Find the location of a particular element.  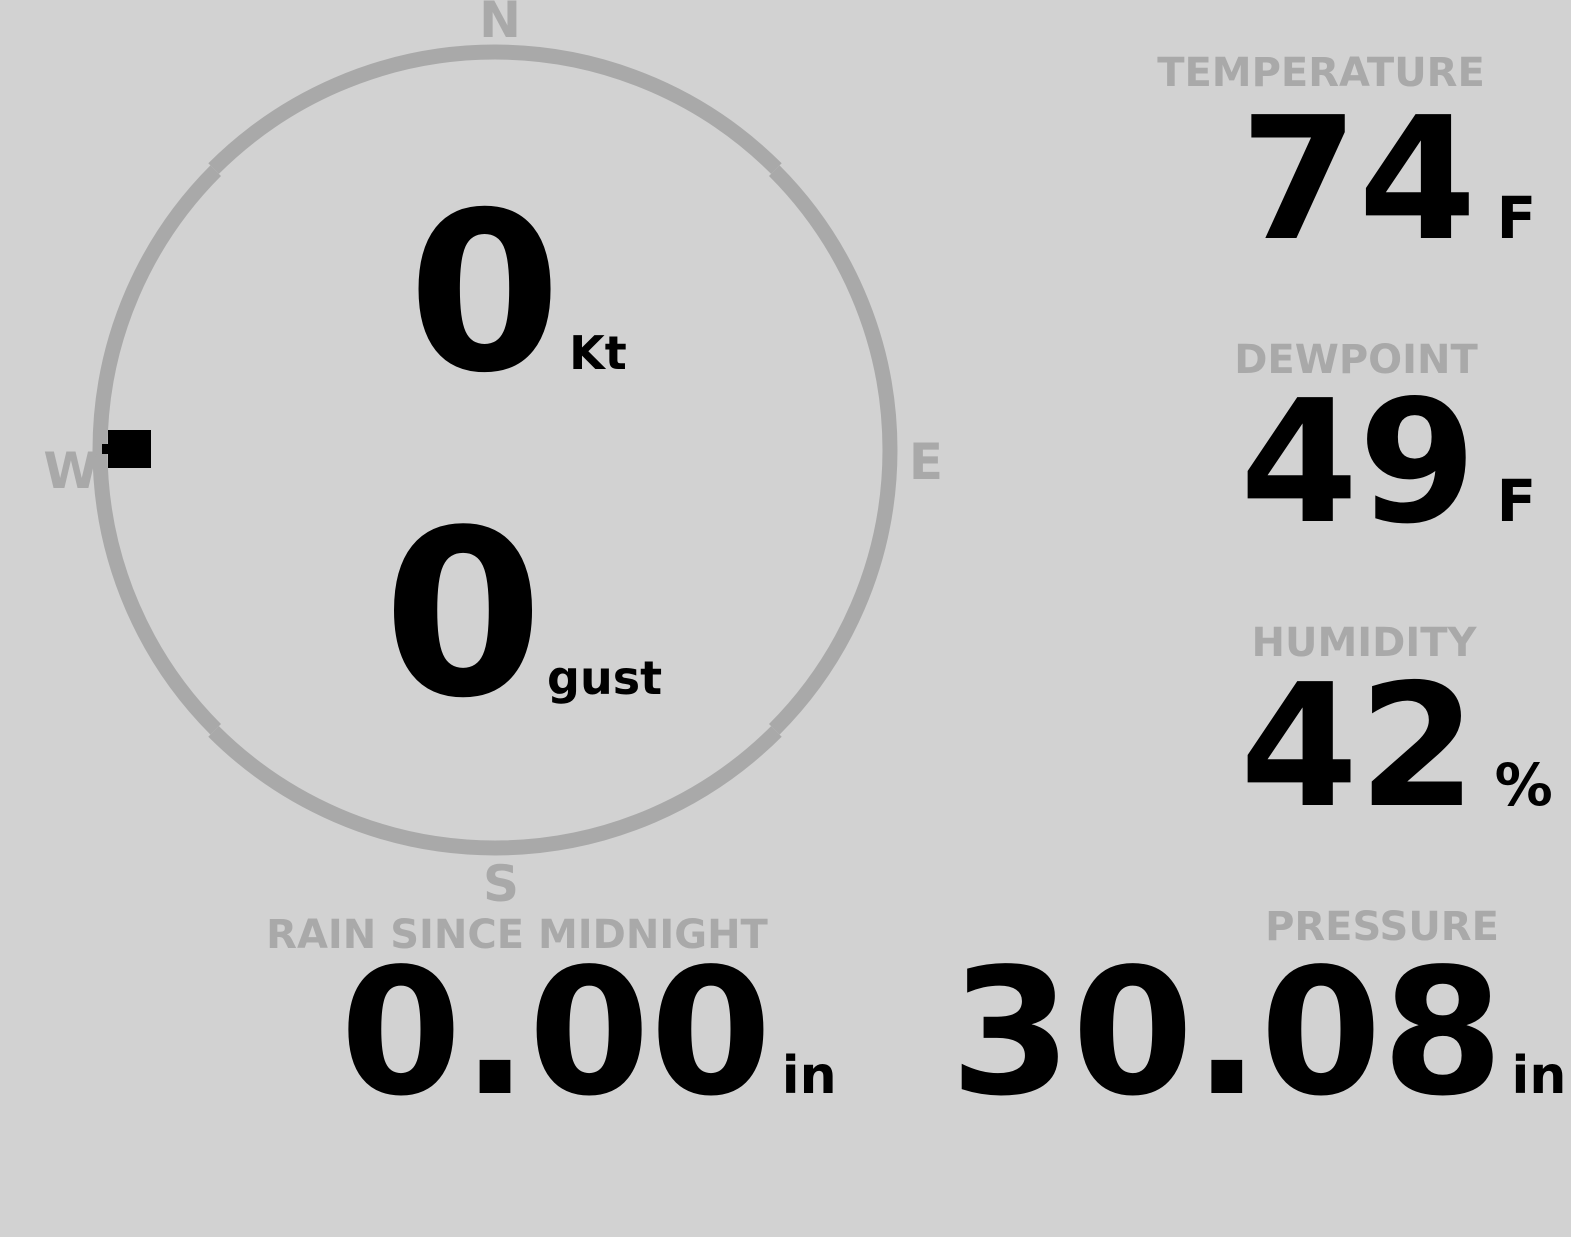

wind-direction-marker-icon is located at coordinates (126, 449).